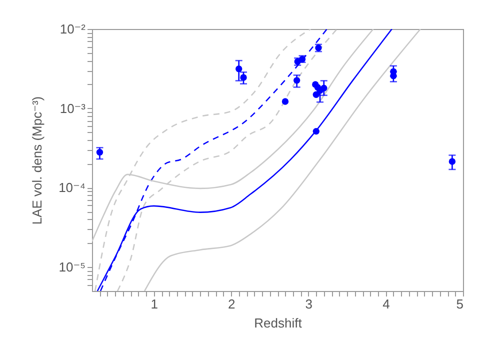  I want to click on y-tick-label: 10⁻², so click(73, 29).